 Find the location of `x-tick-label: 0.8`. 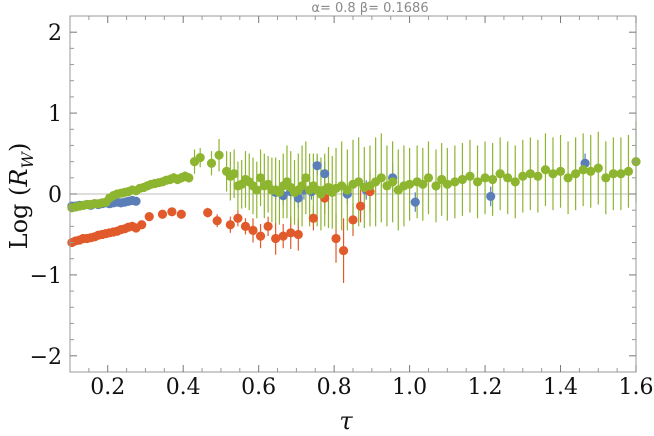

x-tick-label: 0.8 is located at coordinates (334, 387).